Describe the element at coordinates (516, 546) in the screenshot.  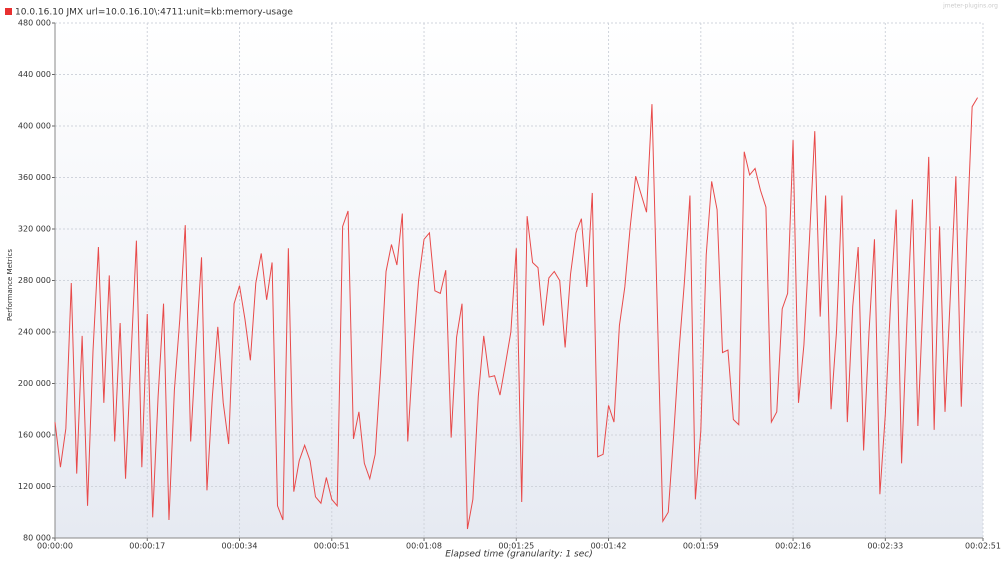
I see `x-tick-label: 00:01:25` at that location.